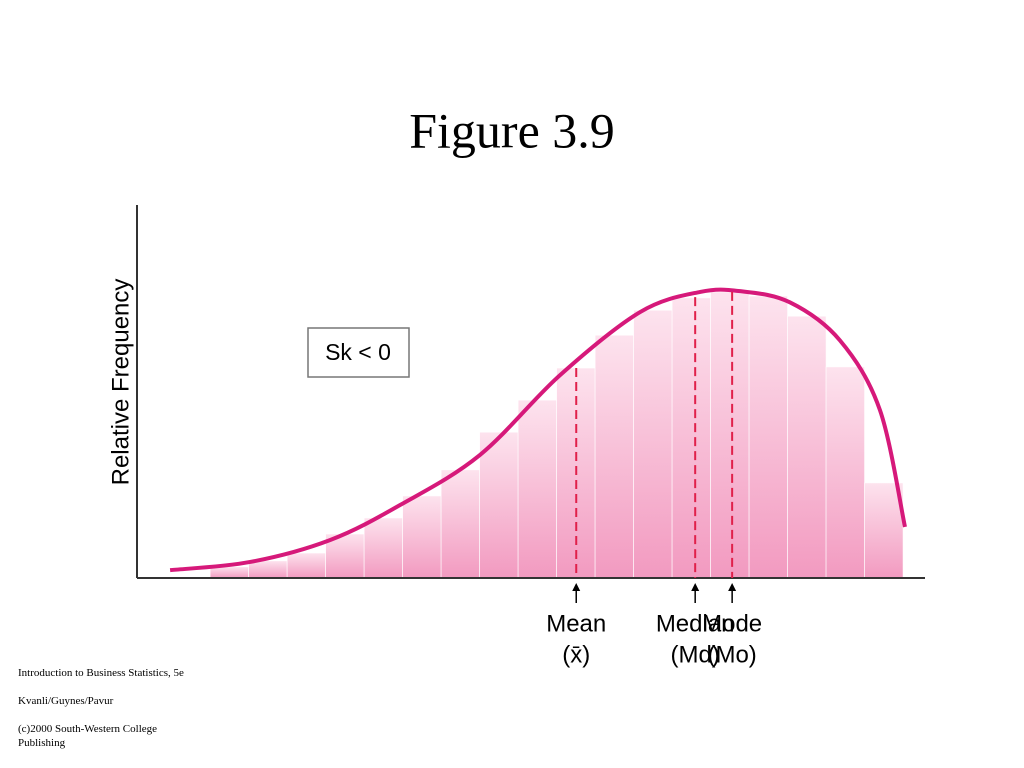 This screenshot has height=768, width=1024. What do you see at coordinates (512, 130) in the screenshot?
I see `chart-title: Figure 3.9` at bounding box center [512, 130].